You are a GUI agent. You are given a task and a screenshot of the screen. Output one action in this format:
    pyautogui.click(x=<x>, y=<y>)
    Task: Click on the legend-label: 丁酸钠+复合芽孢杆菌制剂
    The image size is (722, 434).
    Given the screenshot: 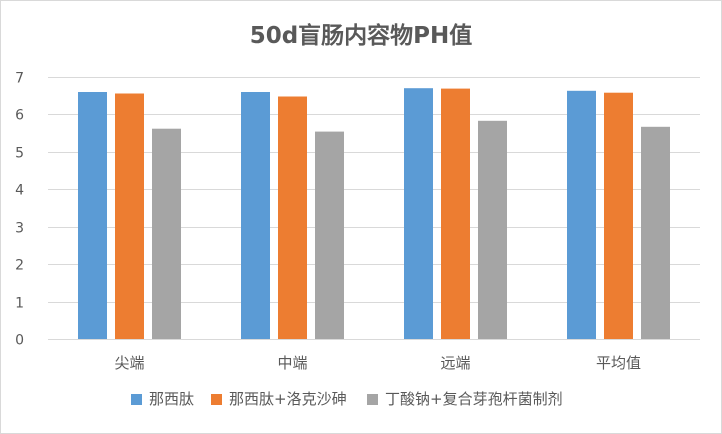 What is the action you would take?
    pyautogui.click(x=474, y=399)
    